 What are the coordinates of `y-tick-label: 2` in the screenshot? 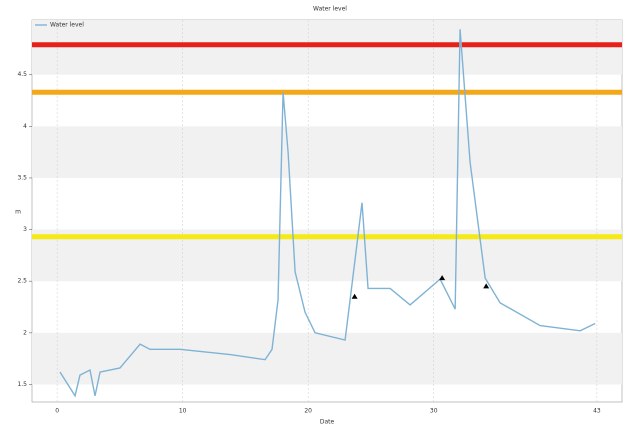 It's located at (25, 332).